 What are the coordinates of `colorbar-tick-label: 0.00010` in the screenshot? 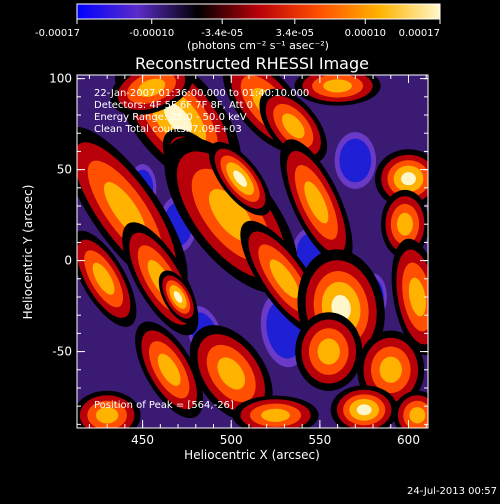 It's located at (365, 33).